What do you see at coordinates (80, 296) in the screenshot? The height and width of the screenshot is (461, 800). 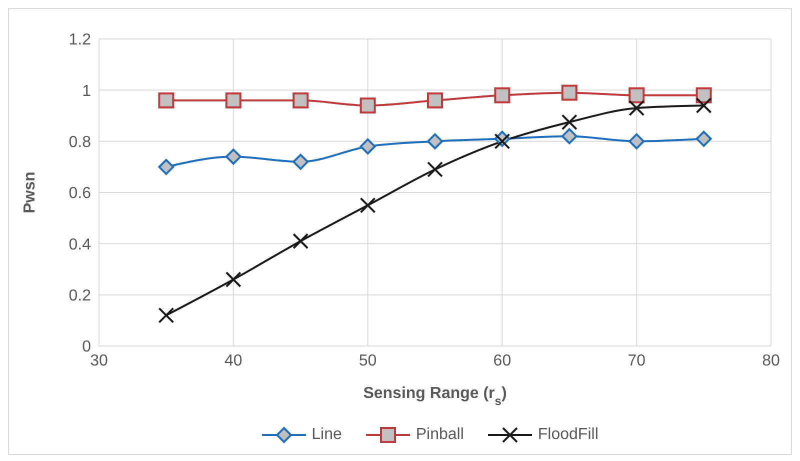 I see `y-tick-label: 0.2` at bounding box center [80, 296].